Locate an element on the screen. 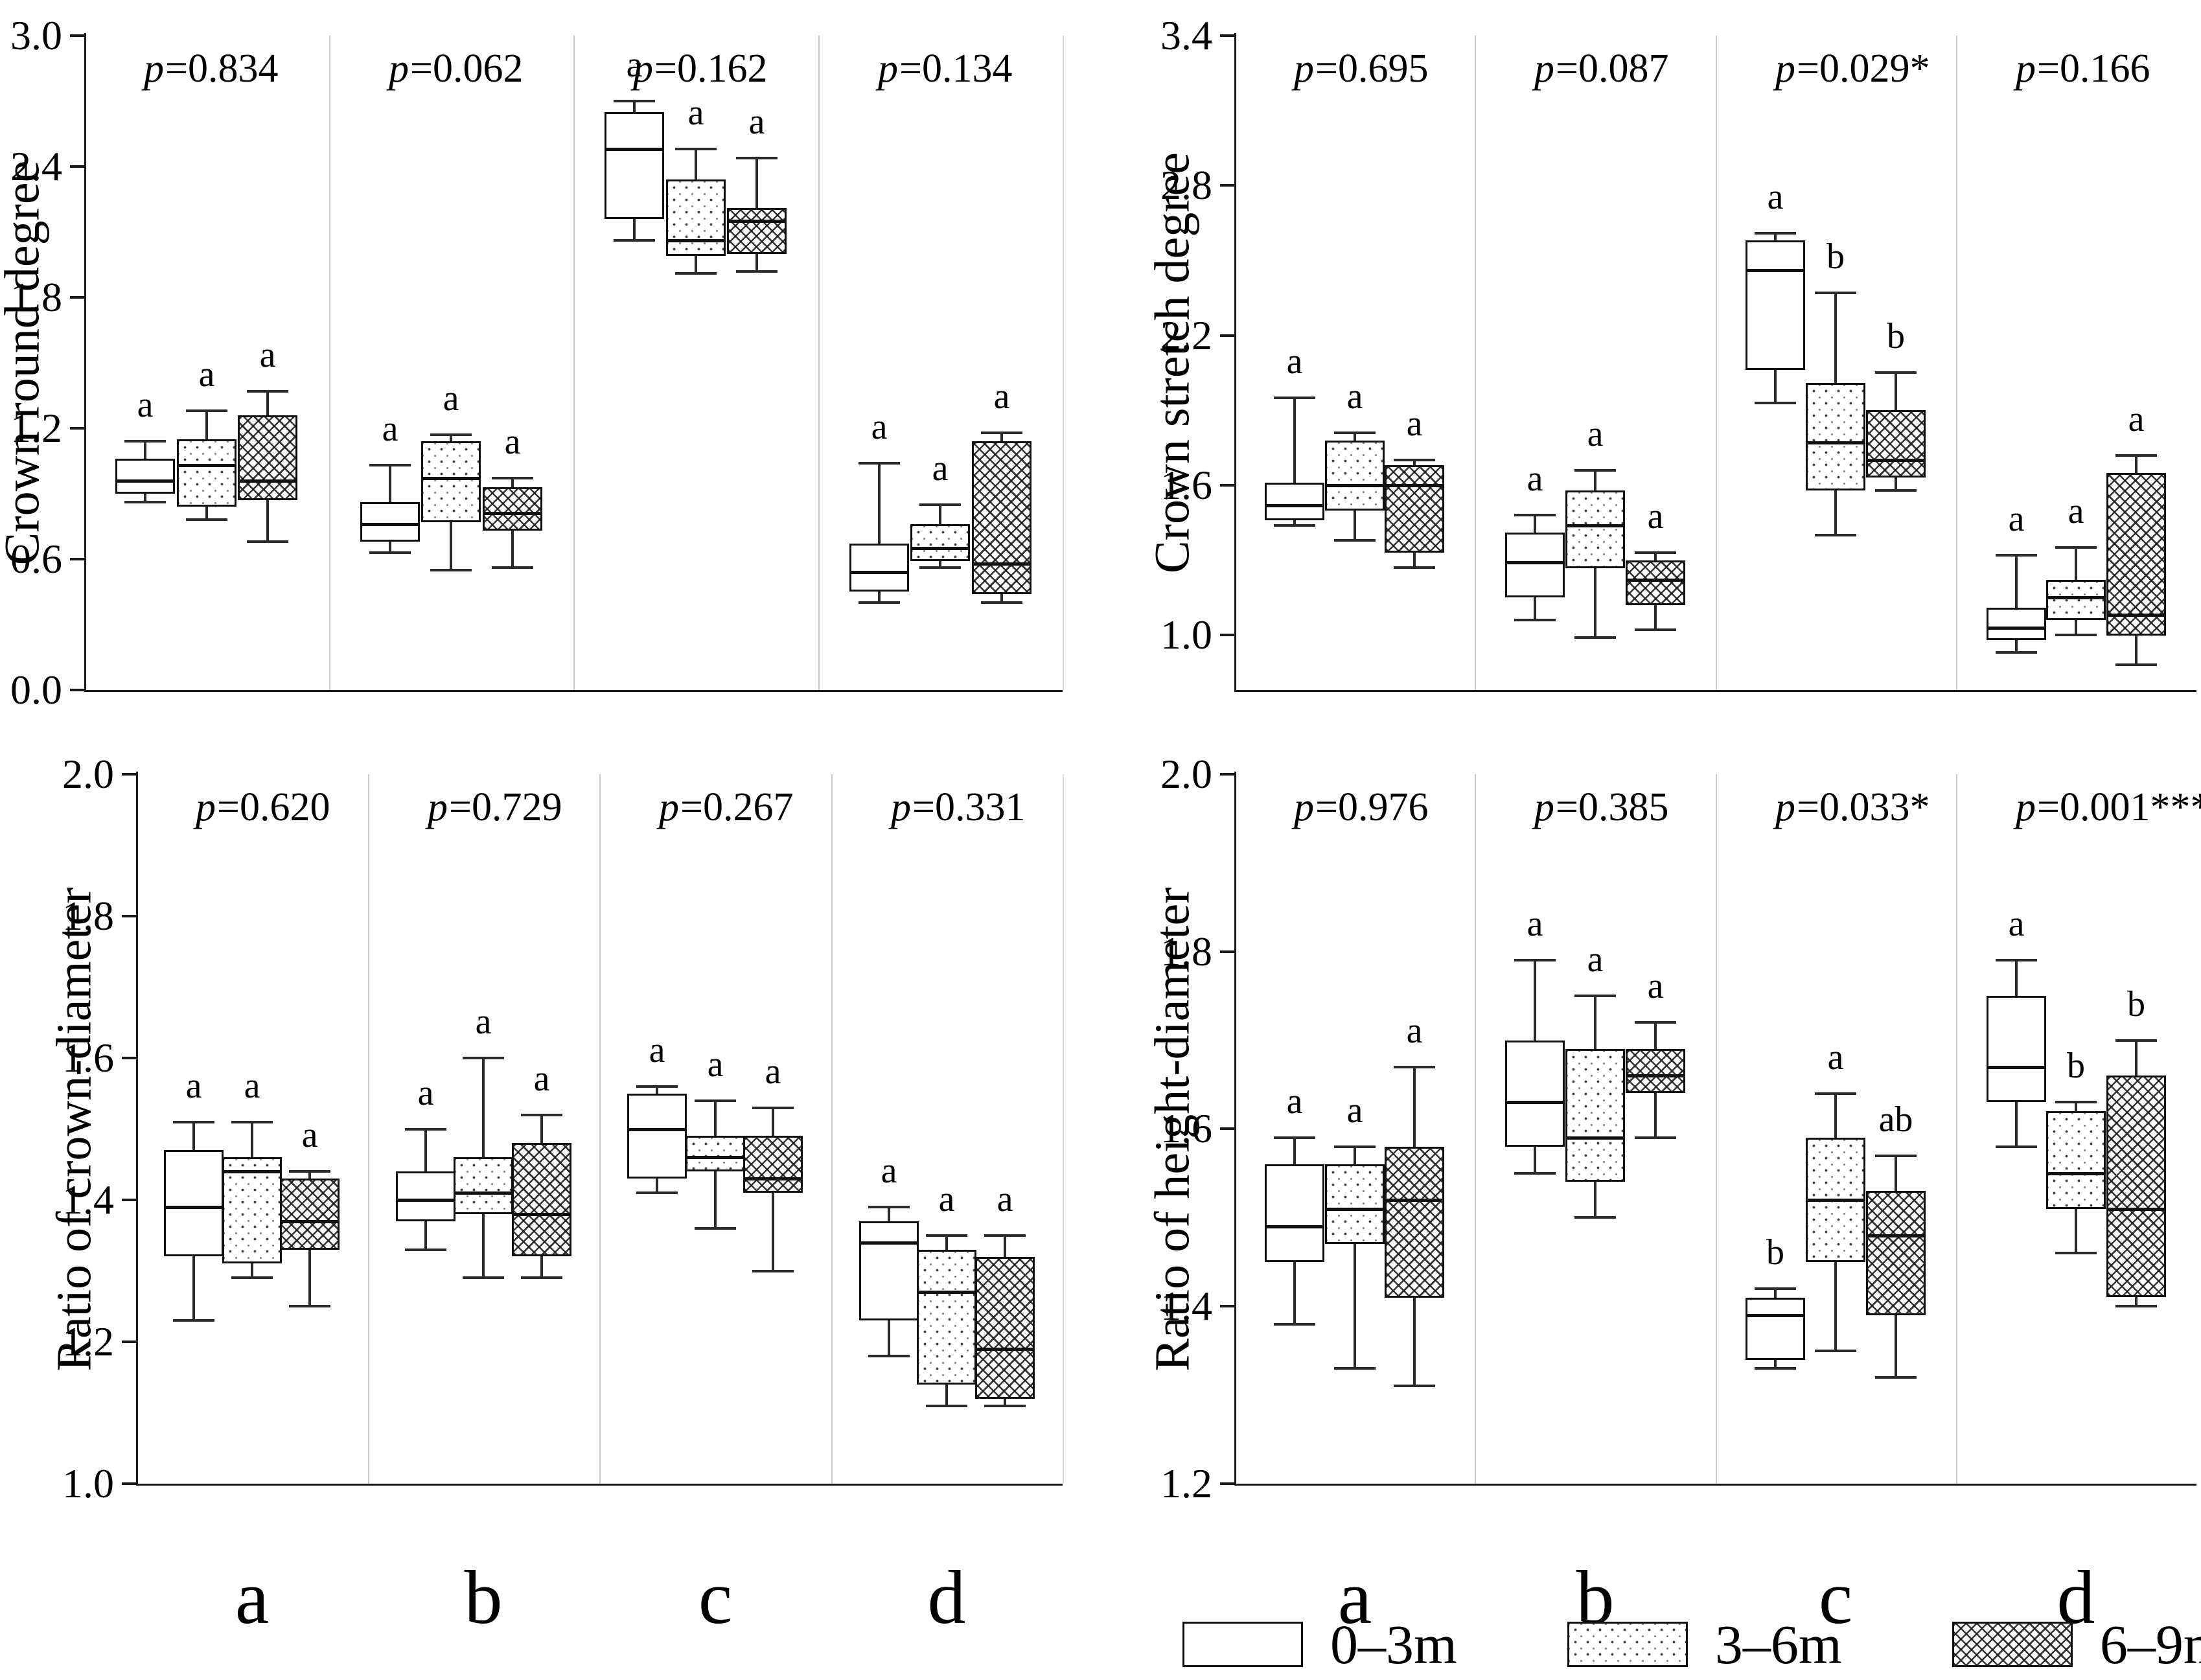 This screenshot has width=2201, height=1680. p-value-label: p=0.620 is located at coordinates (263, 807).